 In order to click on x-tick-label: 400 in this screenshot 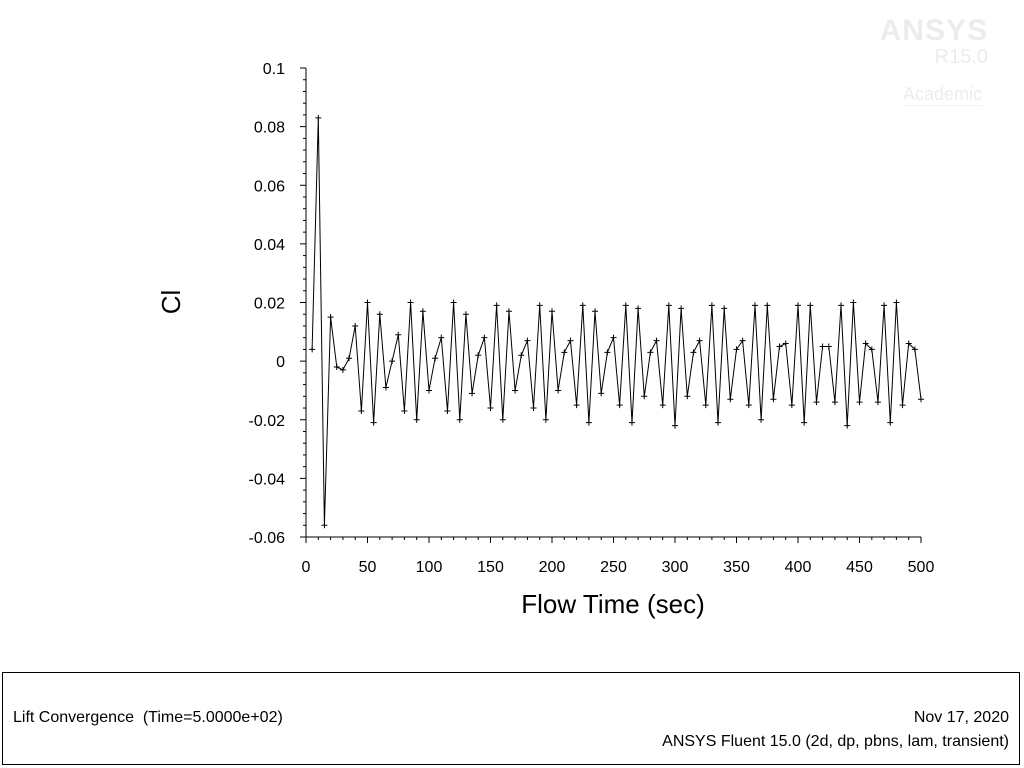, I will do `click(798, 567)`.